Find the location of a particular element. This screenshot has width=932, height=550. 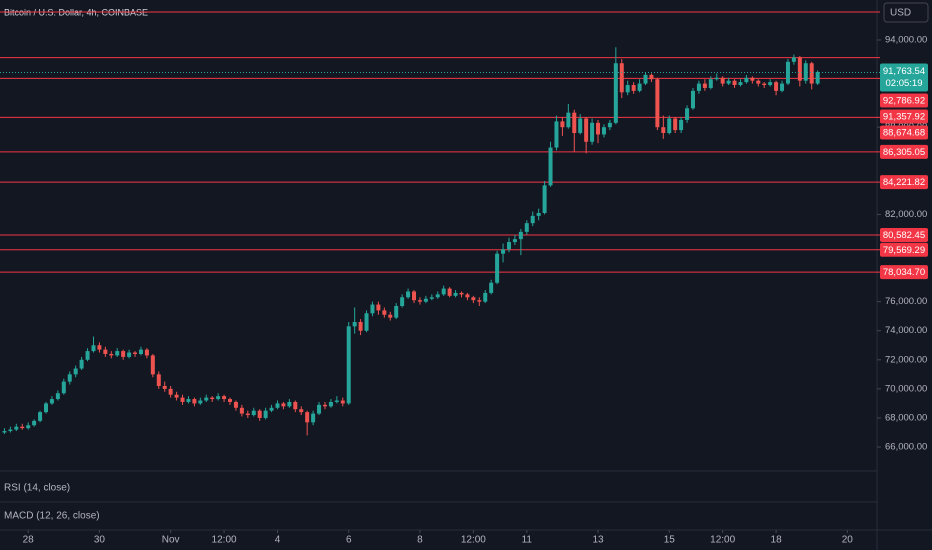

currency-button is located at coordinates (906, 12).